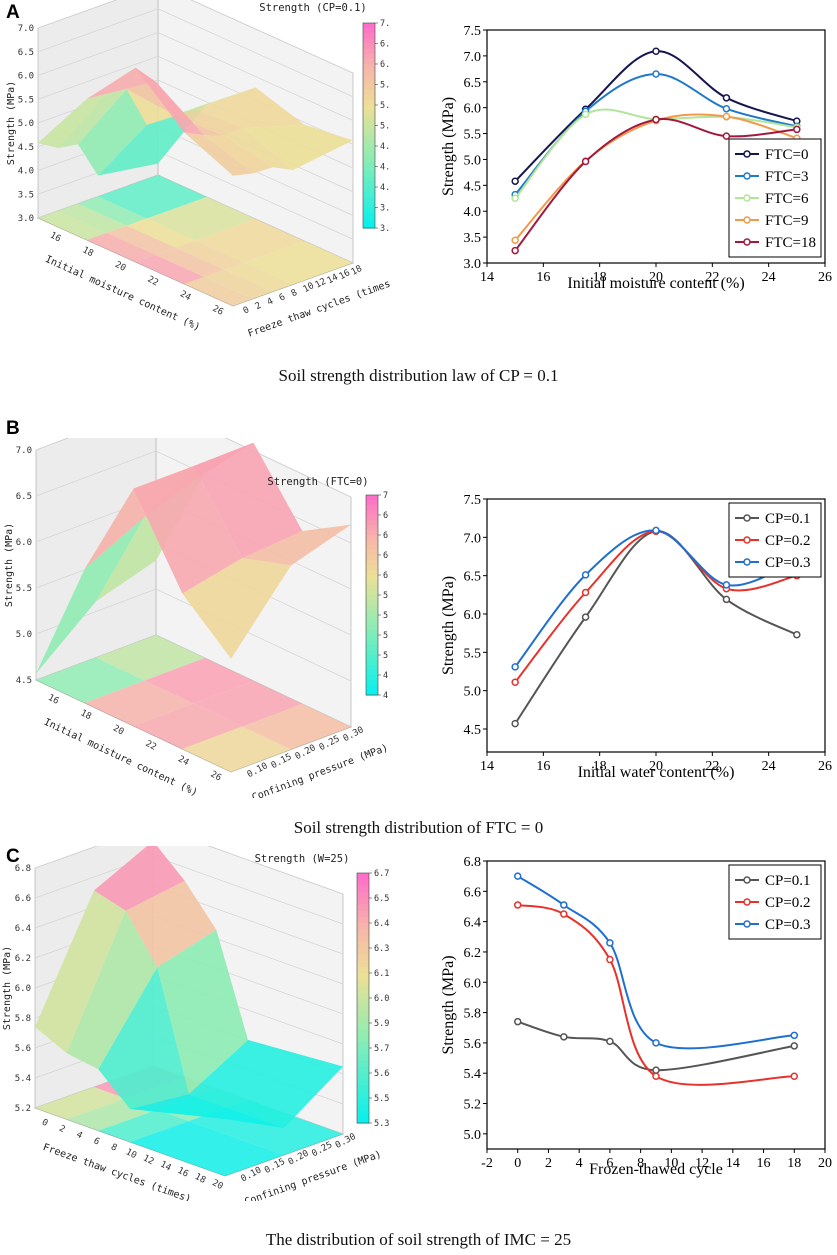 The image size is (837, 1255). What do you see at coordinates (702, 1163) in the screenshot?
I see `x-tick-label: 12` at bounding box center [702, 1163].